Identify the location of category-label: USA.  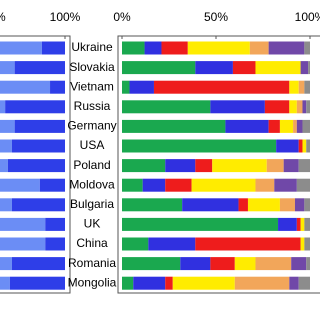
(92, 145).